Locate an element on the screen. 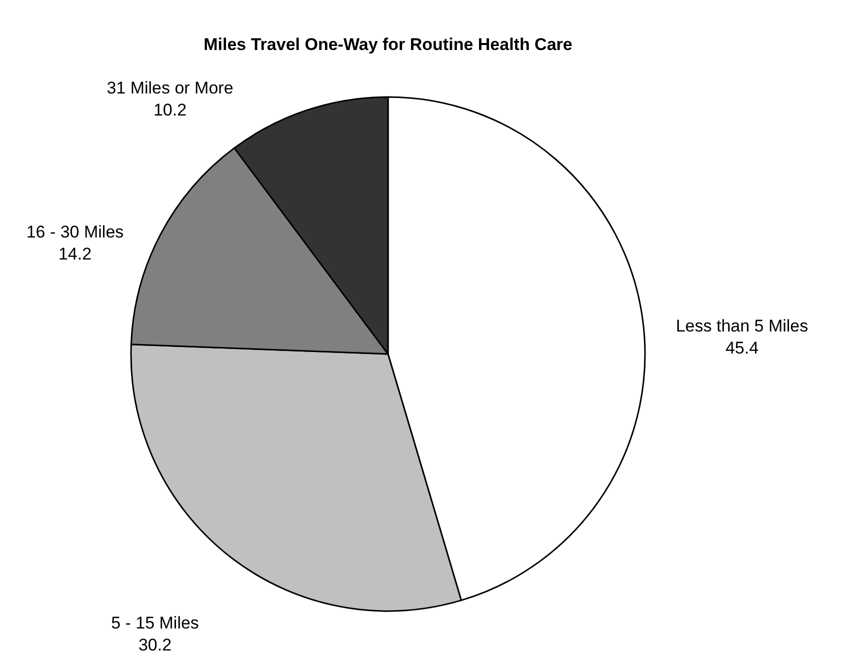 Image resolution: width=861 pixels, height=662 pixels. data-label: 14.2 is located at coordinates (75, 254).